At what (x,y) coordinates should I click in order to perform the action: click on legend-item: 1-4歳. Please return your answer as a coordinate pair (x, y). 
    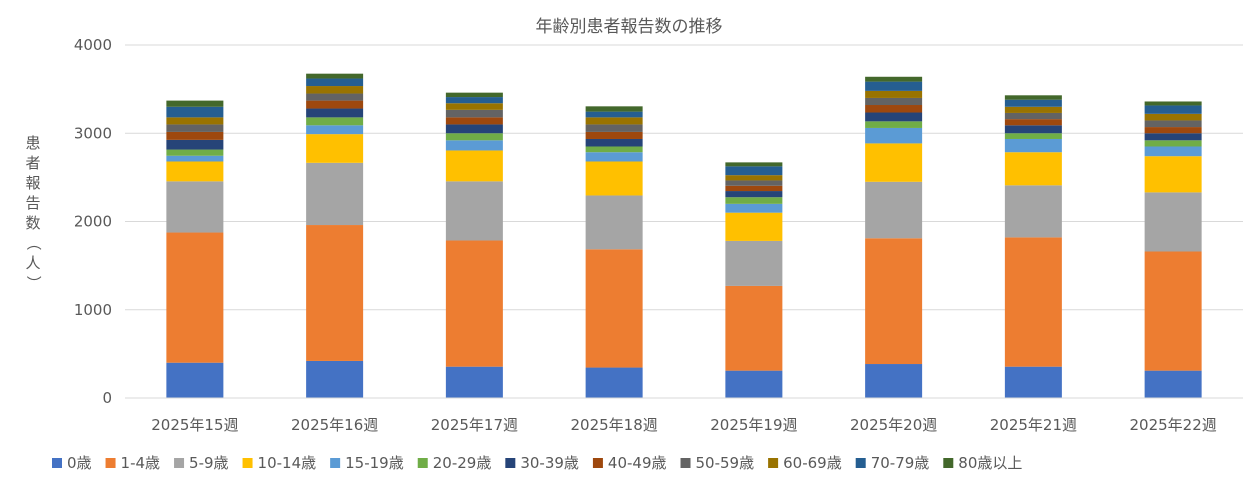
    Looking at the image, I should click on (132, 463).